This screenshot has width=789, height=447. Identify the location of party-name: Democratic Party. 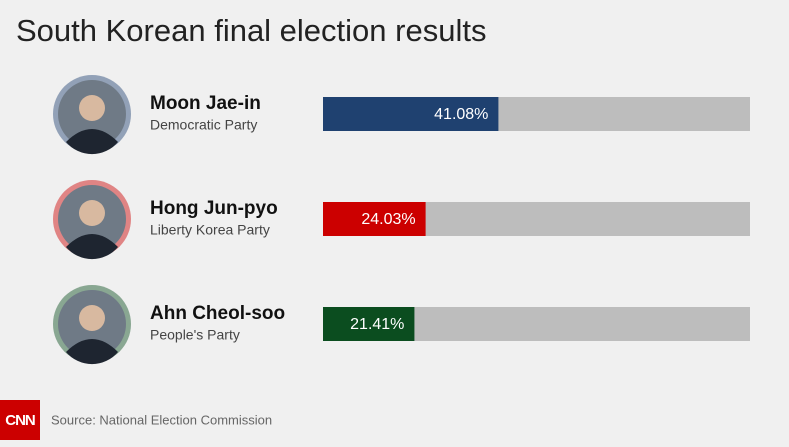
(203, 125).